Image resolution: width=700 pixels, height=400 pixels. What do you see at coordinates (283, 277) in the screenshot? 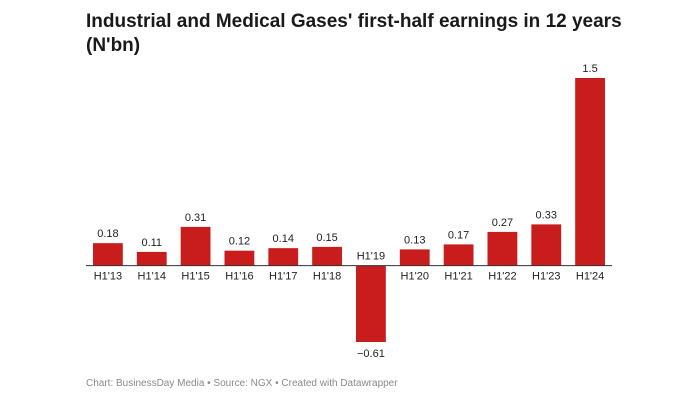
I see `x-tick-label: H1'17` at bounding box center [283, 277].